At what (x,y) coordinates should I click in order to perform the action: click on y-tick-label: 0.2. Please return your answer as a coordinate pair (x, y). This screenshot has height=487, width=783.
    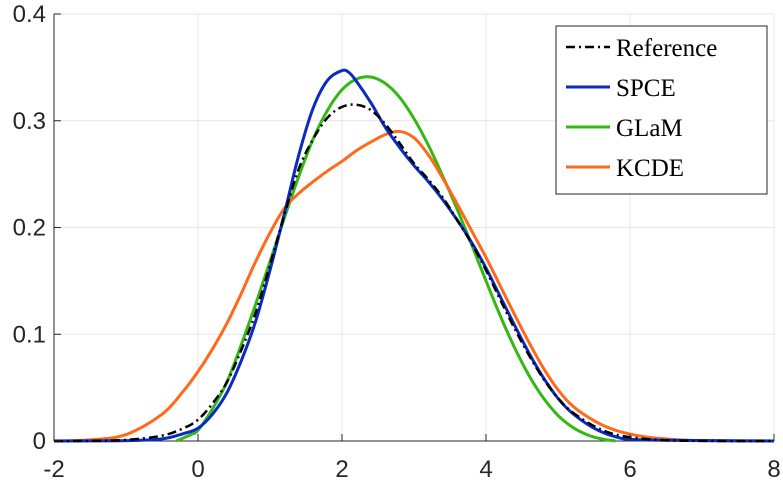
    Looking at the image, I should click on (29, 228).